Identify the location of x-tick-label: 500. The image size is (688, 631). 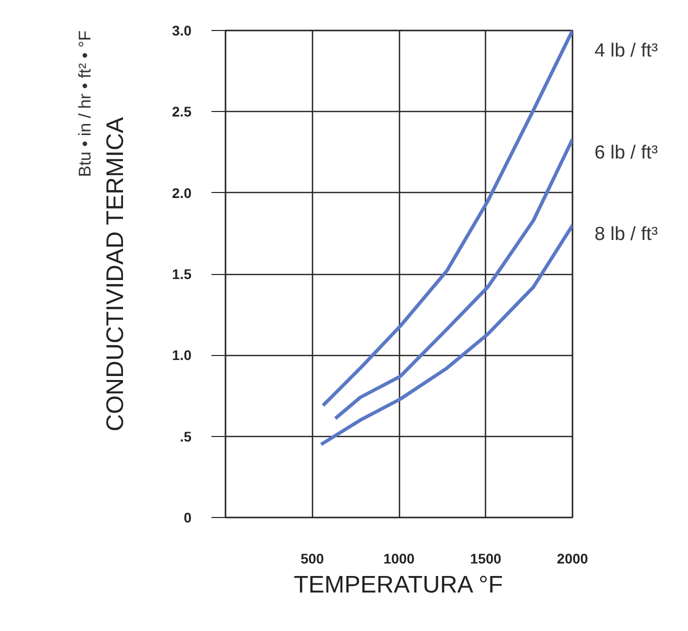
(312, 558).